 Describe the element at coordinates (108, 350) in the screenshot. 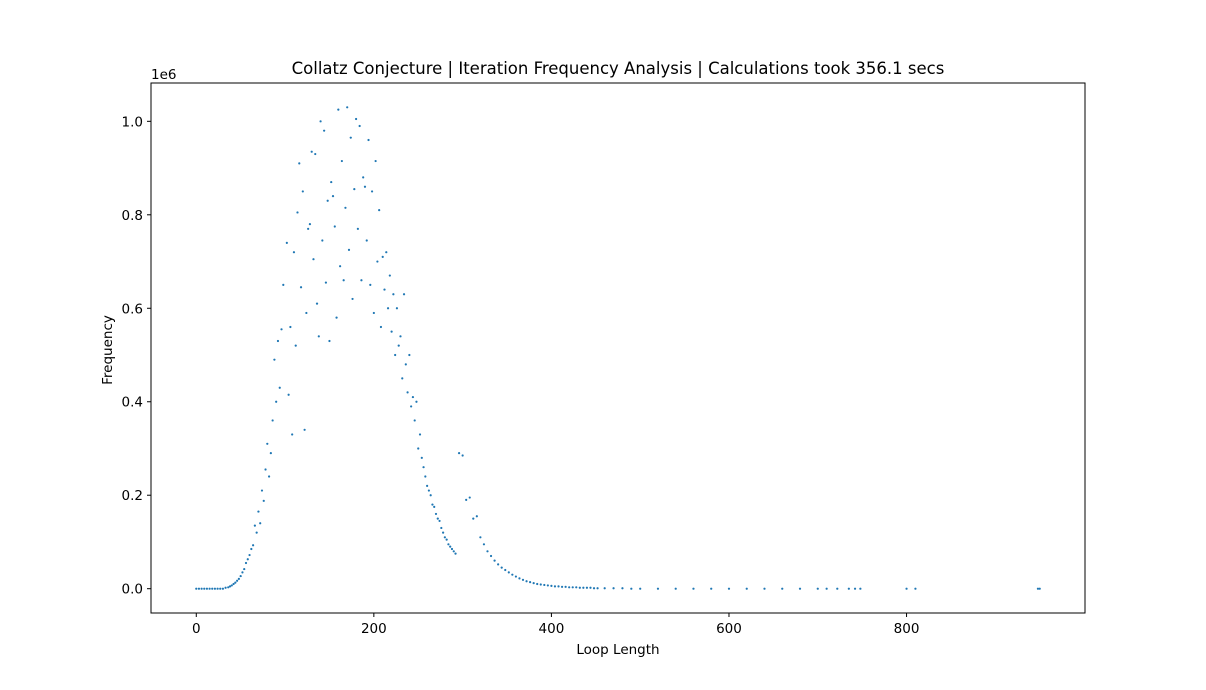

I see `y-axis-label: Frequency` at that location.